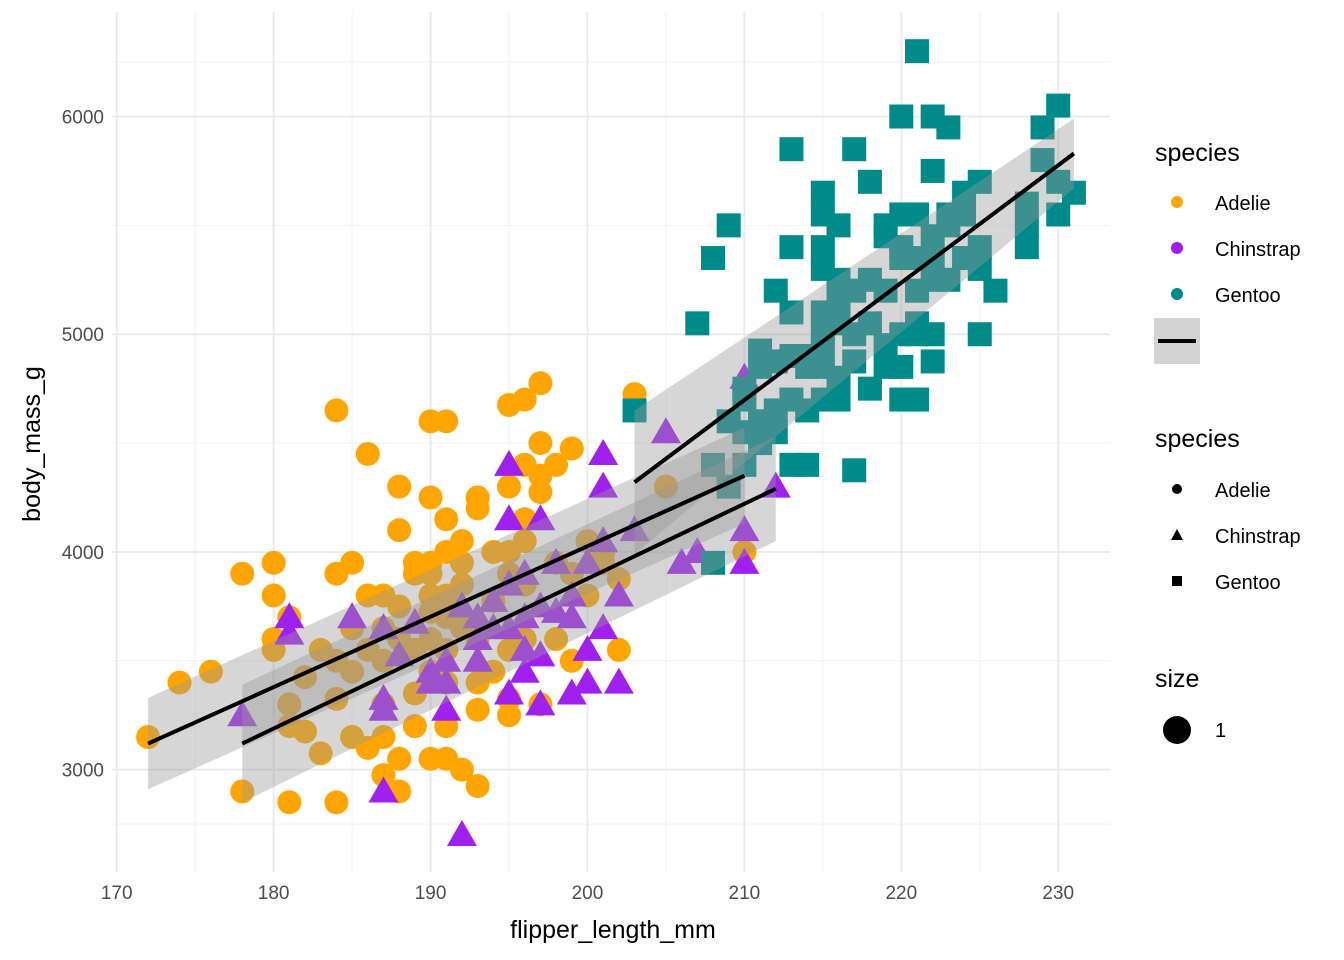 Image resolution: width=1344 pixels, height=960 pixels. I want to click on legend-size: size 1, so click(1190, 704).